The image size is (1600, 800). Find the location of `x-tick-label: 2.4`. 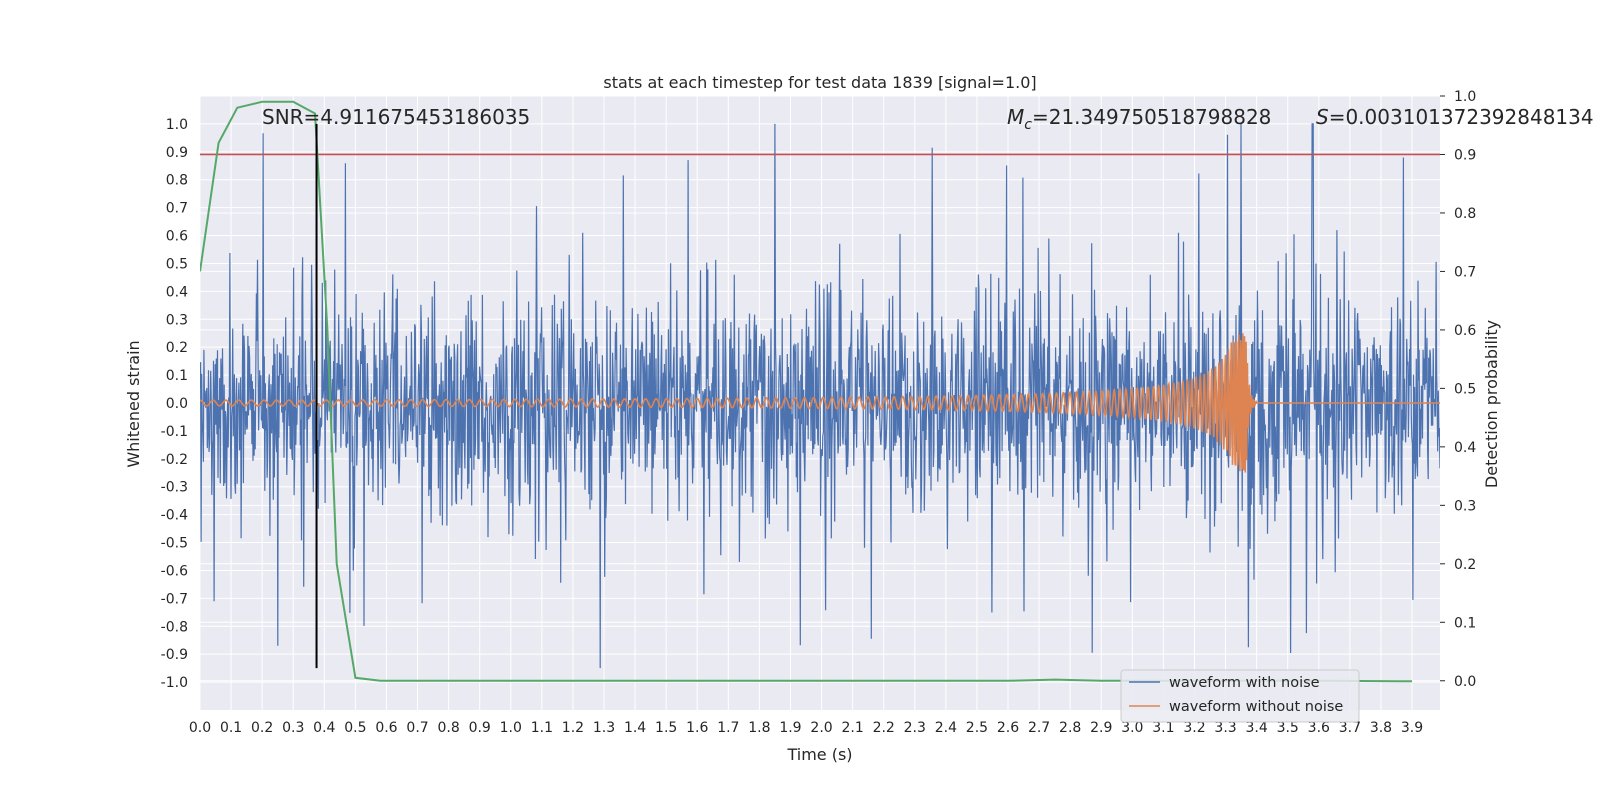

x-tick-label: 2.4 is located at coordinates (946, 728).